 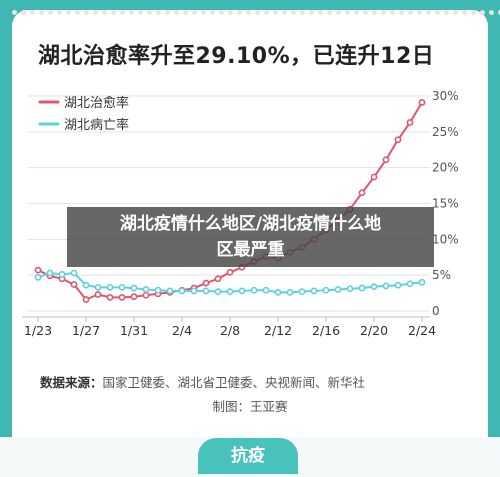 What do you see at coordinates (441, 275) in the screenshot?
I see `y-tick-label: 5%` at bounding box center [441, 275].